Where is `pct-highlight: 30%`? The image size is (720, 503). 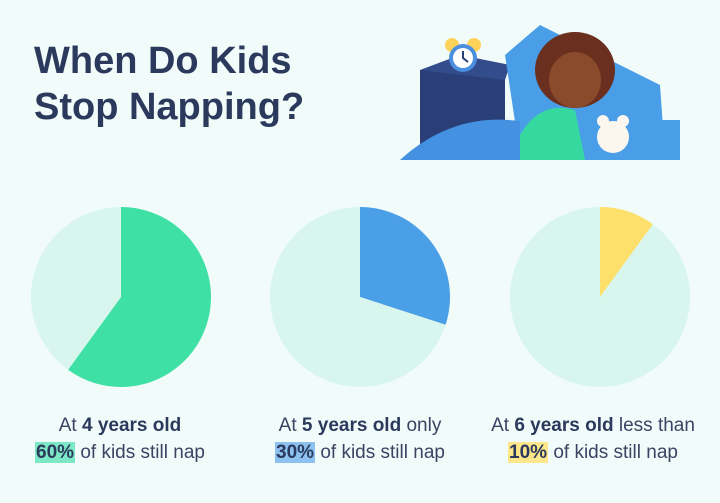 pct-highlight: 30% is located at coordinates (295, 452).